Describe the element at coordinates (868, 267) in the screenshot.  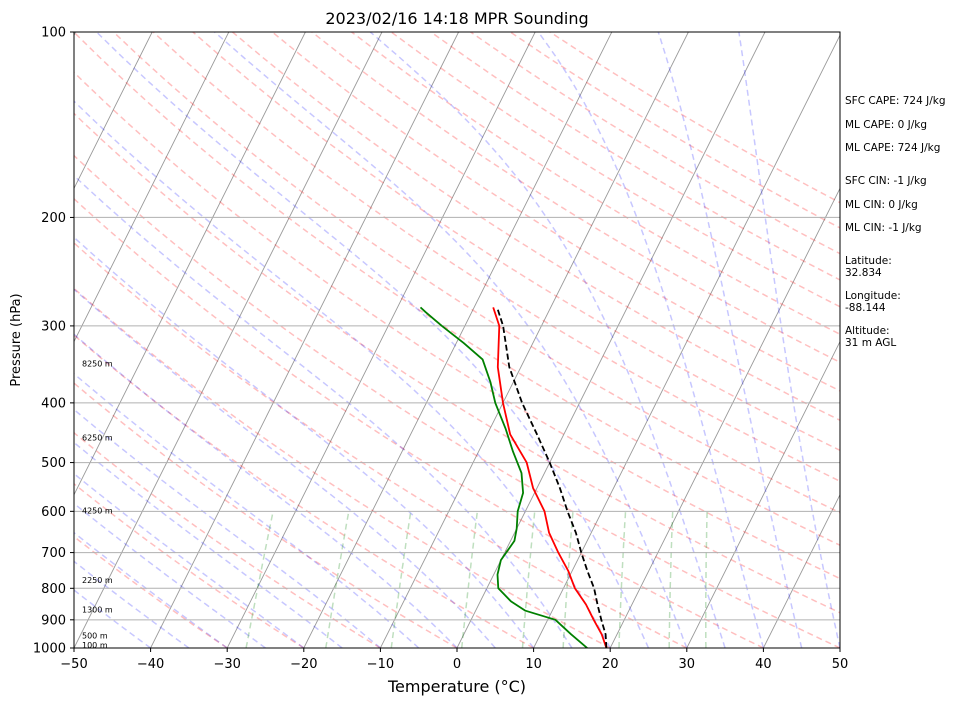
I see `info-line: Latitude: 32.834` at that location.